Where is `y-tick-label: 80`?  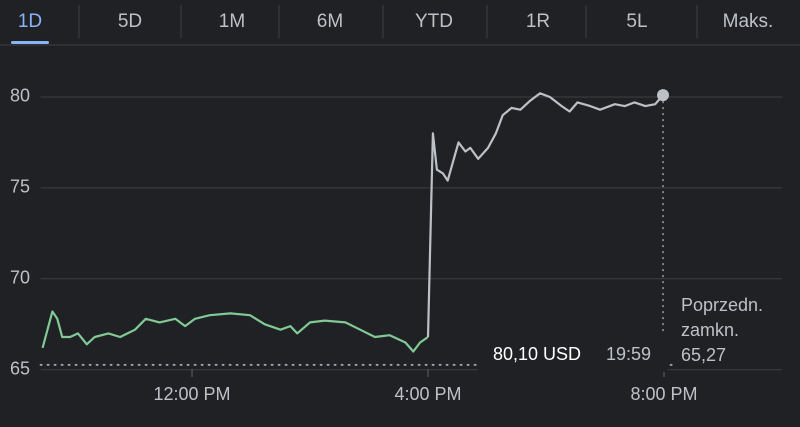 y-tick-label: 80 is located at coordinates (20, 96).